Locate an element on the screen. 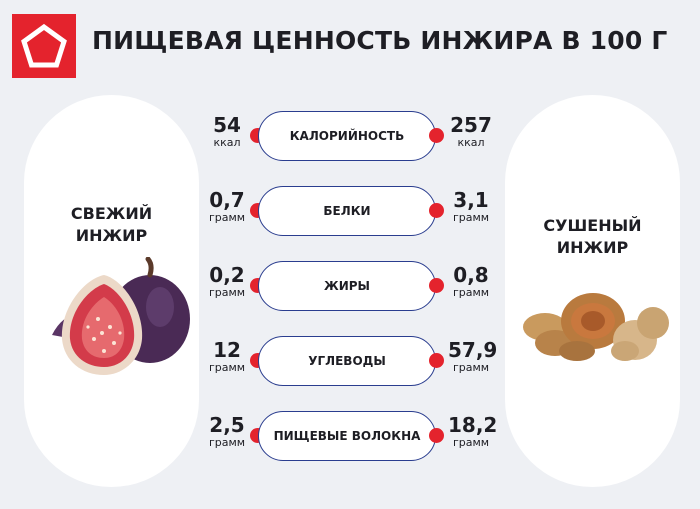  fresh-fig-title-line2: ИНЖИР is located at coordinates (111, 235).